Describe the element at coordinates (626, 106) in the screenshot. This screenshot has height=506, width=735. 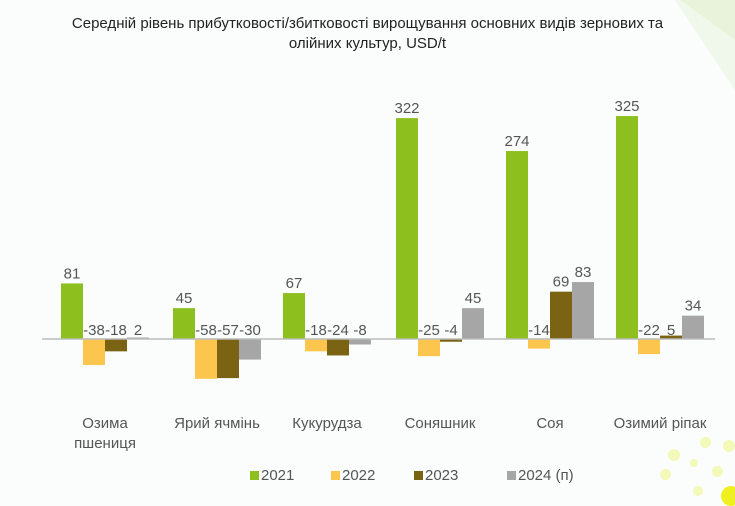
I see `data-label: 325` at that location.